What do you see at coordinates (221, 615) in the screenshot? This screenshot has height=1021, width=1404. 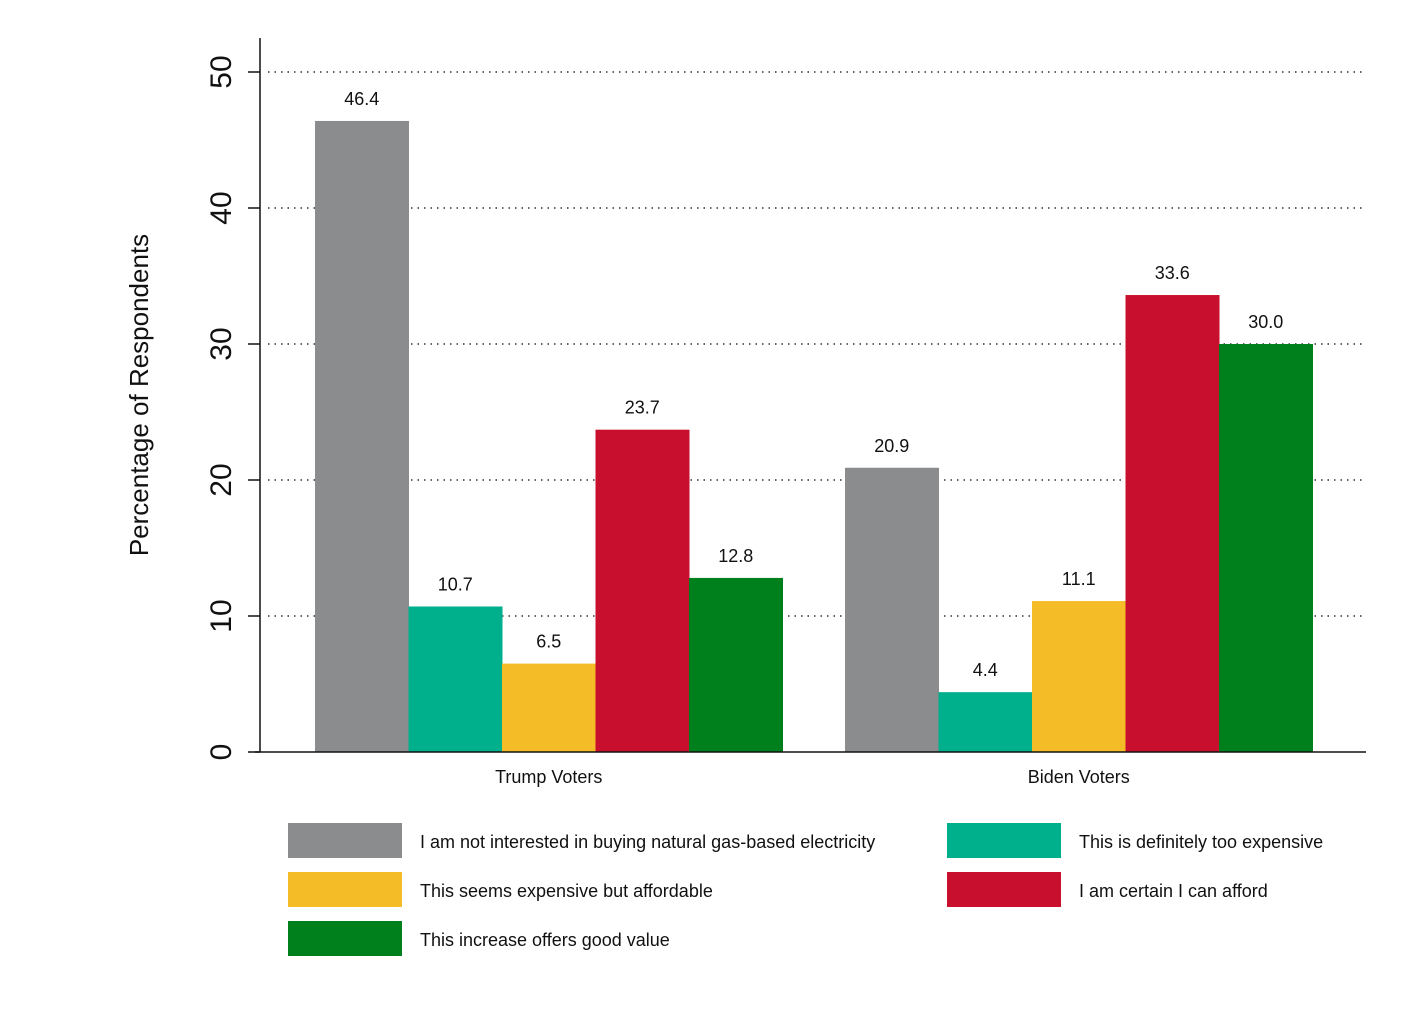 I see `y-tick-label: 10` at bounding box center [221, 615].